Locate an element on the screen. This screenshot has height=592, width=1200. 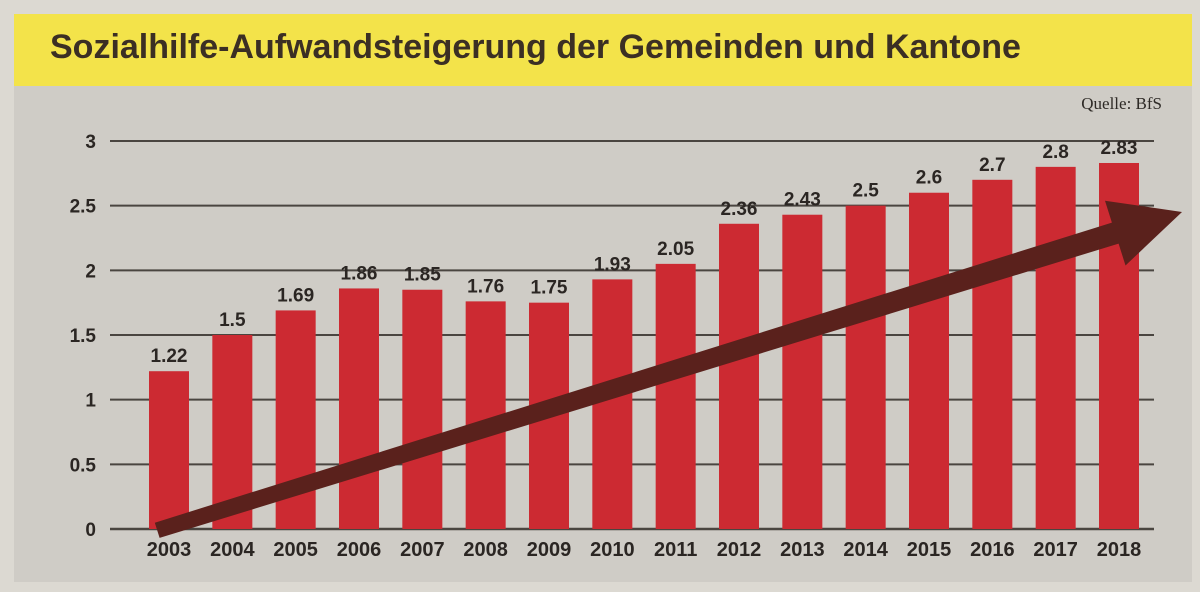
y-tick-label: 3 is located at coordinates (90, 142).